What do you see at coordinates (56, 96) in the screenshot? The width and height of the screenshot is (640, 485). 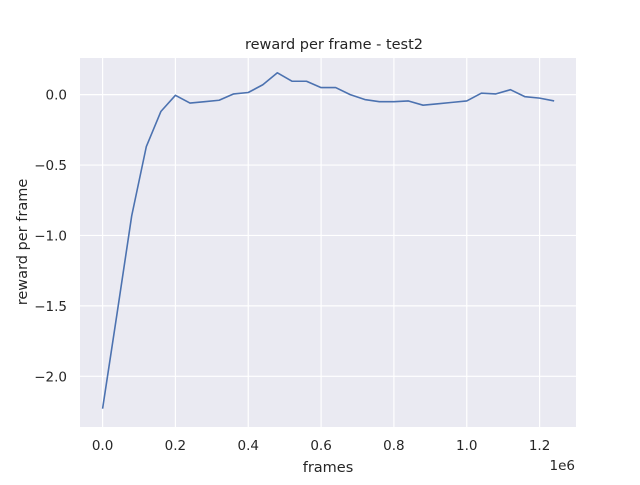 I see `y-tick-label: 0.0` at bounding box center [56, 96].